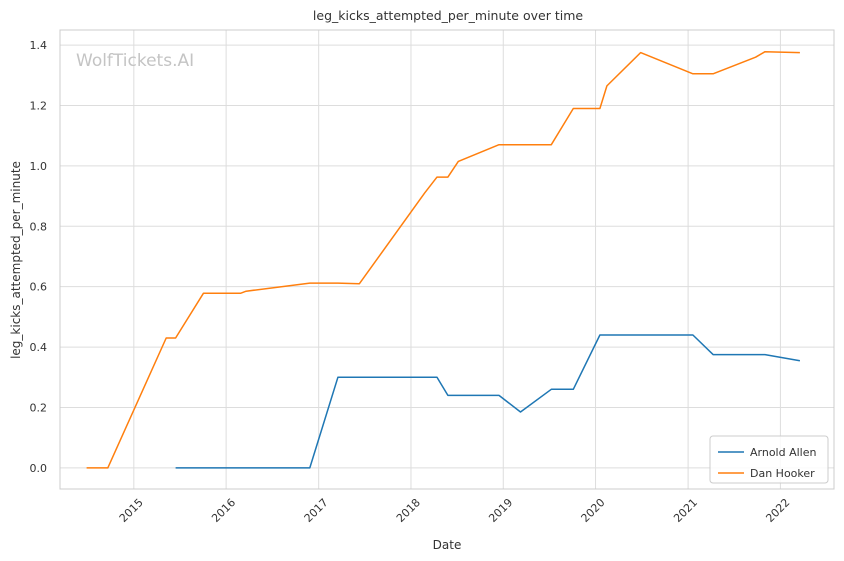  I want to click on y-tick-labels: 0.0 0.2 0.4 0.6 0.8 1.0 1.2 1.4, so click(39, 257).